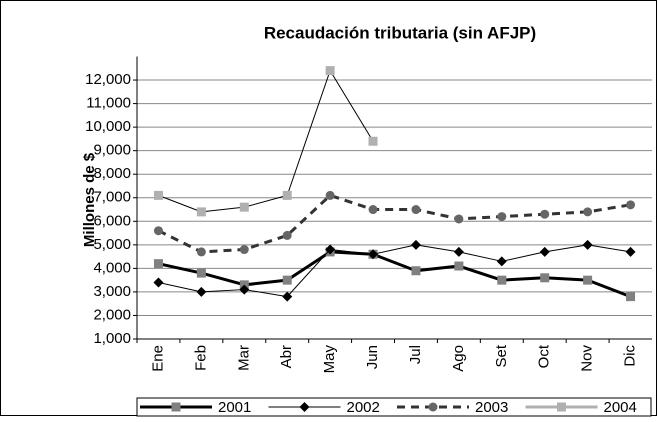  I want to click on x-tick-label: Jun, so click(372, 357).